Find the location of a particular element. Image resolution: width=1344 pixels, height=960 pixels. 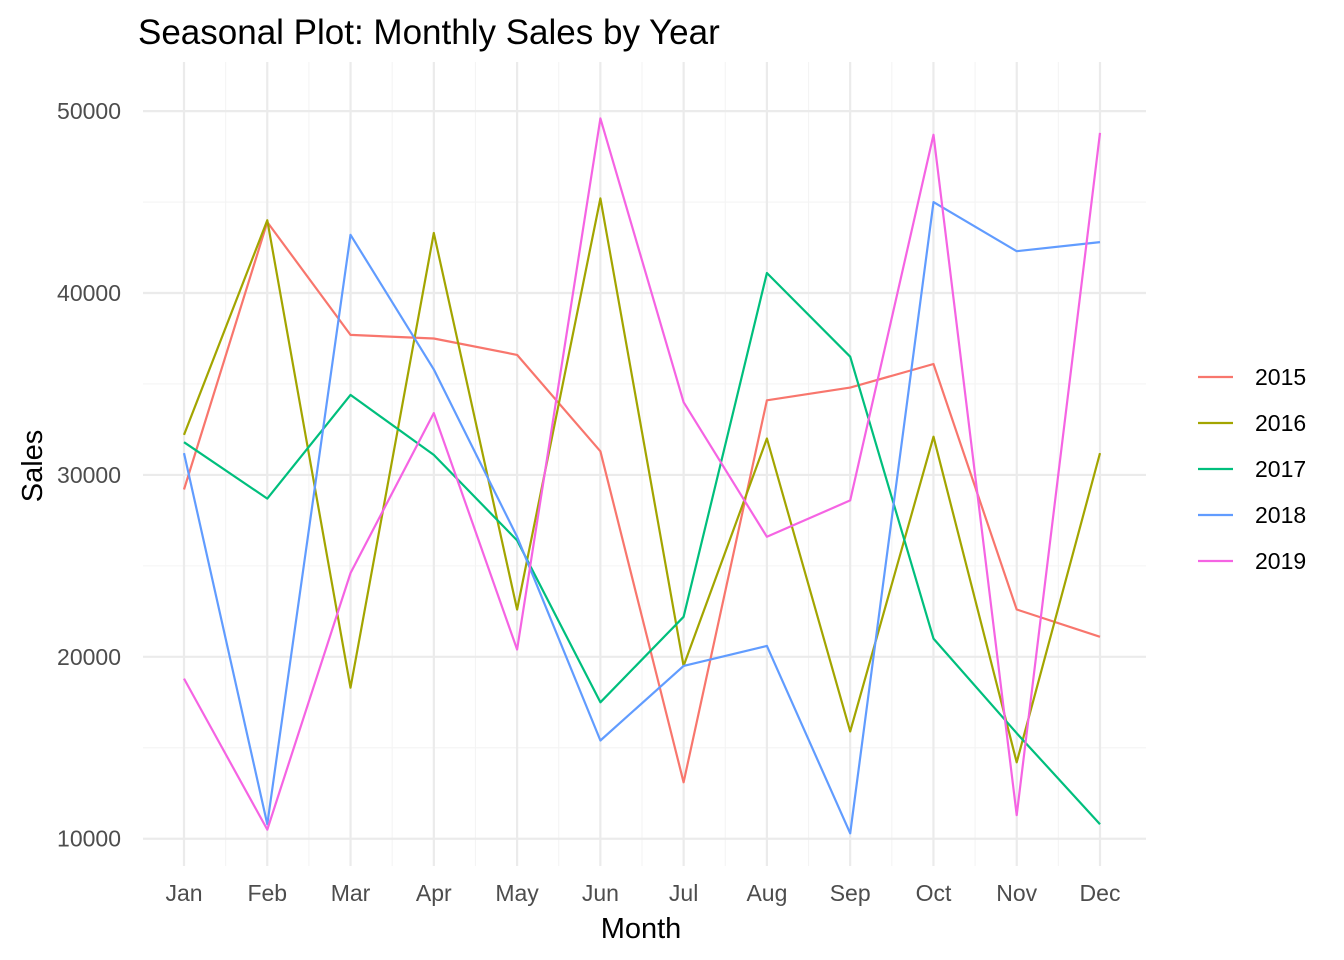

x-tick-label: Feb is located at coordinates (267, 893).